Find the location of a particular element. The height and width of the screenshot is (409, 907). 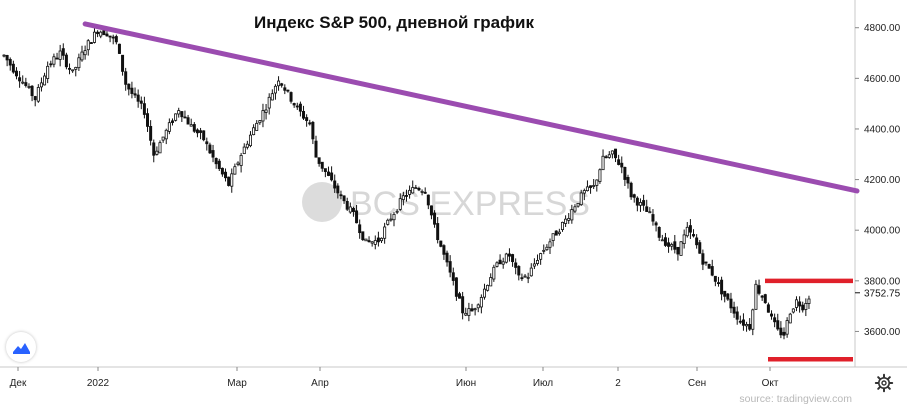

chart-title: Индекс S&P 500, дневной график is located at coordinates (394, 22).